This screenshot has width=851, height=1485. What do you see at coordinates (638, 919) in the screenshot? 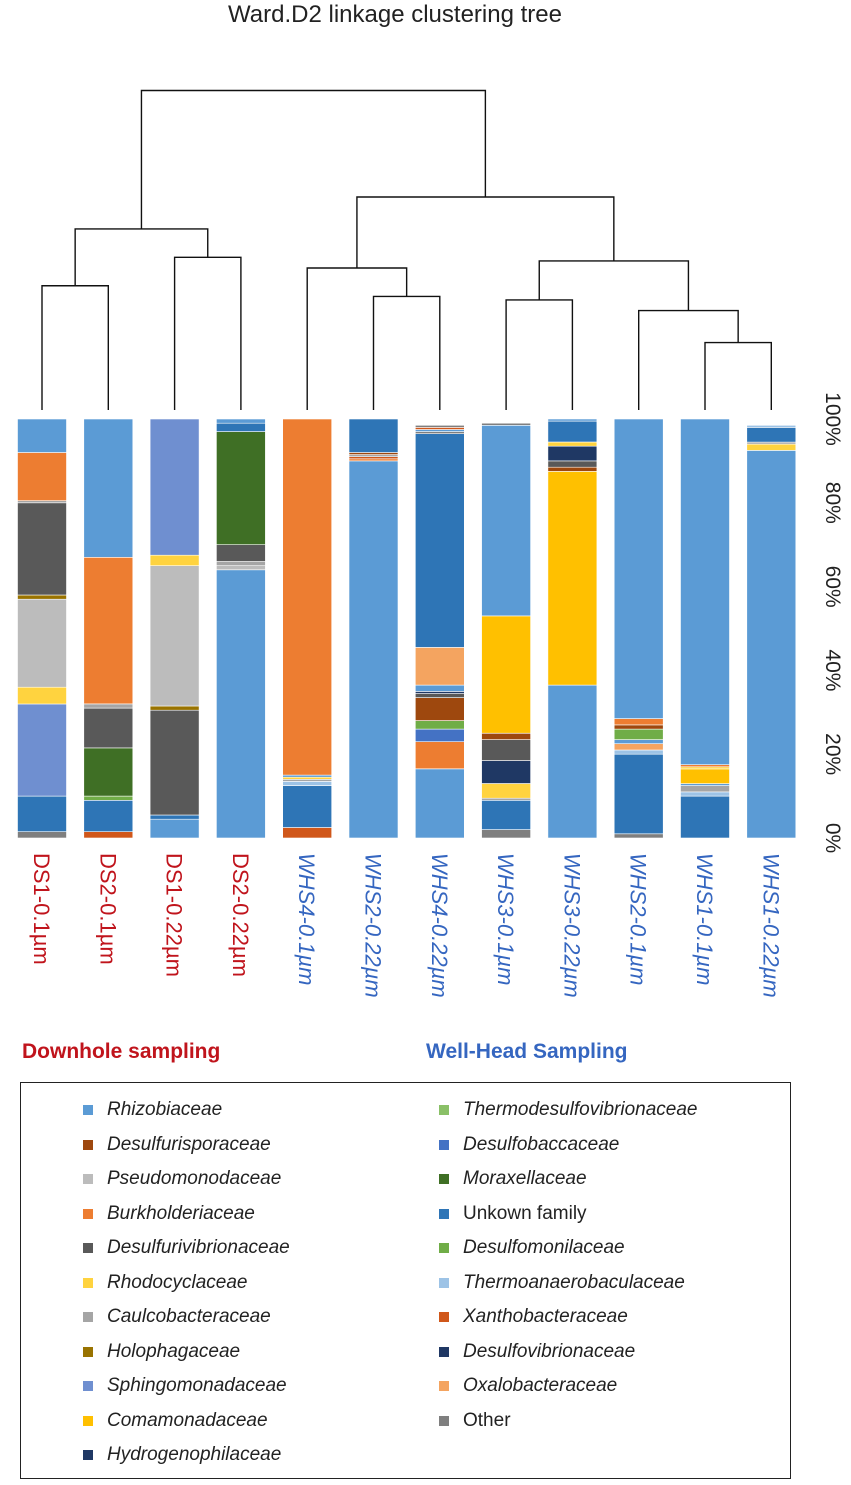
I see `x-tick-label-9: WHS2-0.1µm` at bounding box center [638, 919].